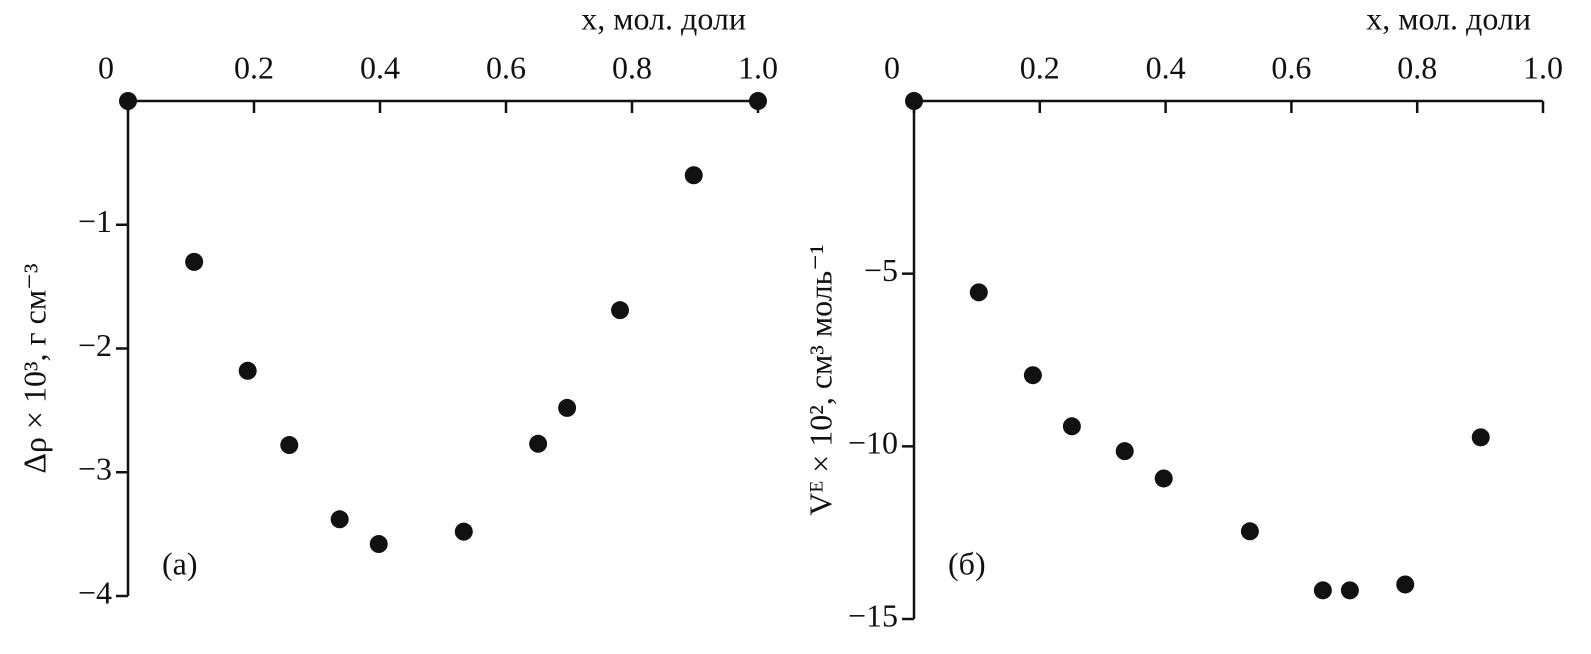 Image resolution: width=1591 pixels, height=654 pixels. What do you see at coordinates (180, 563) in the screenshot?
I see `annotation: (а)` at bounding box center [180, 563].